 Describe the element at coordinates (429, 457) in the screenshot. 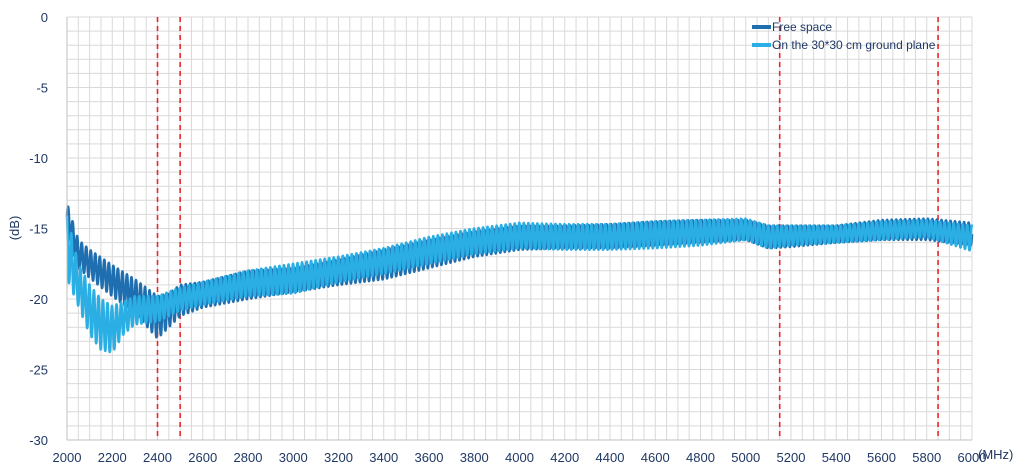

I see `x-tick-label: 3600` at that location.